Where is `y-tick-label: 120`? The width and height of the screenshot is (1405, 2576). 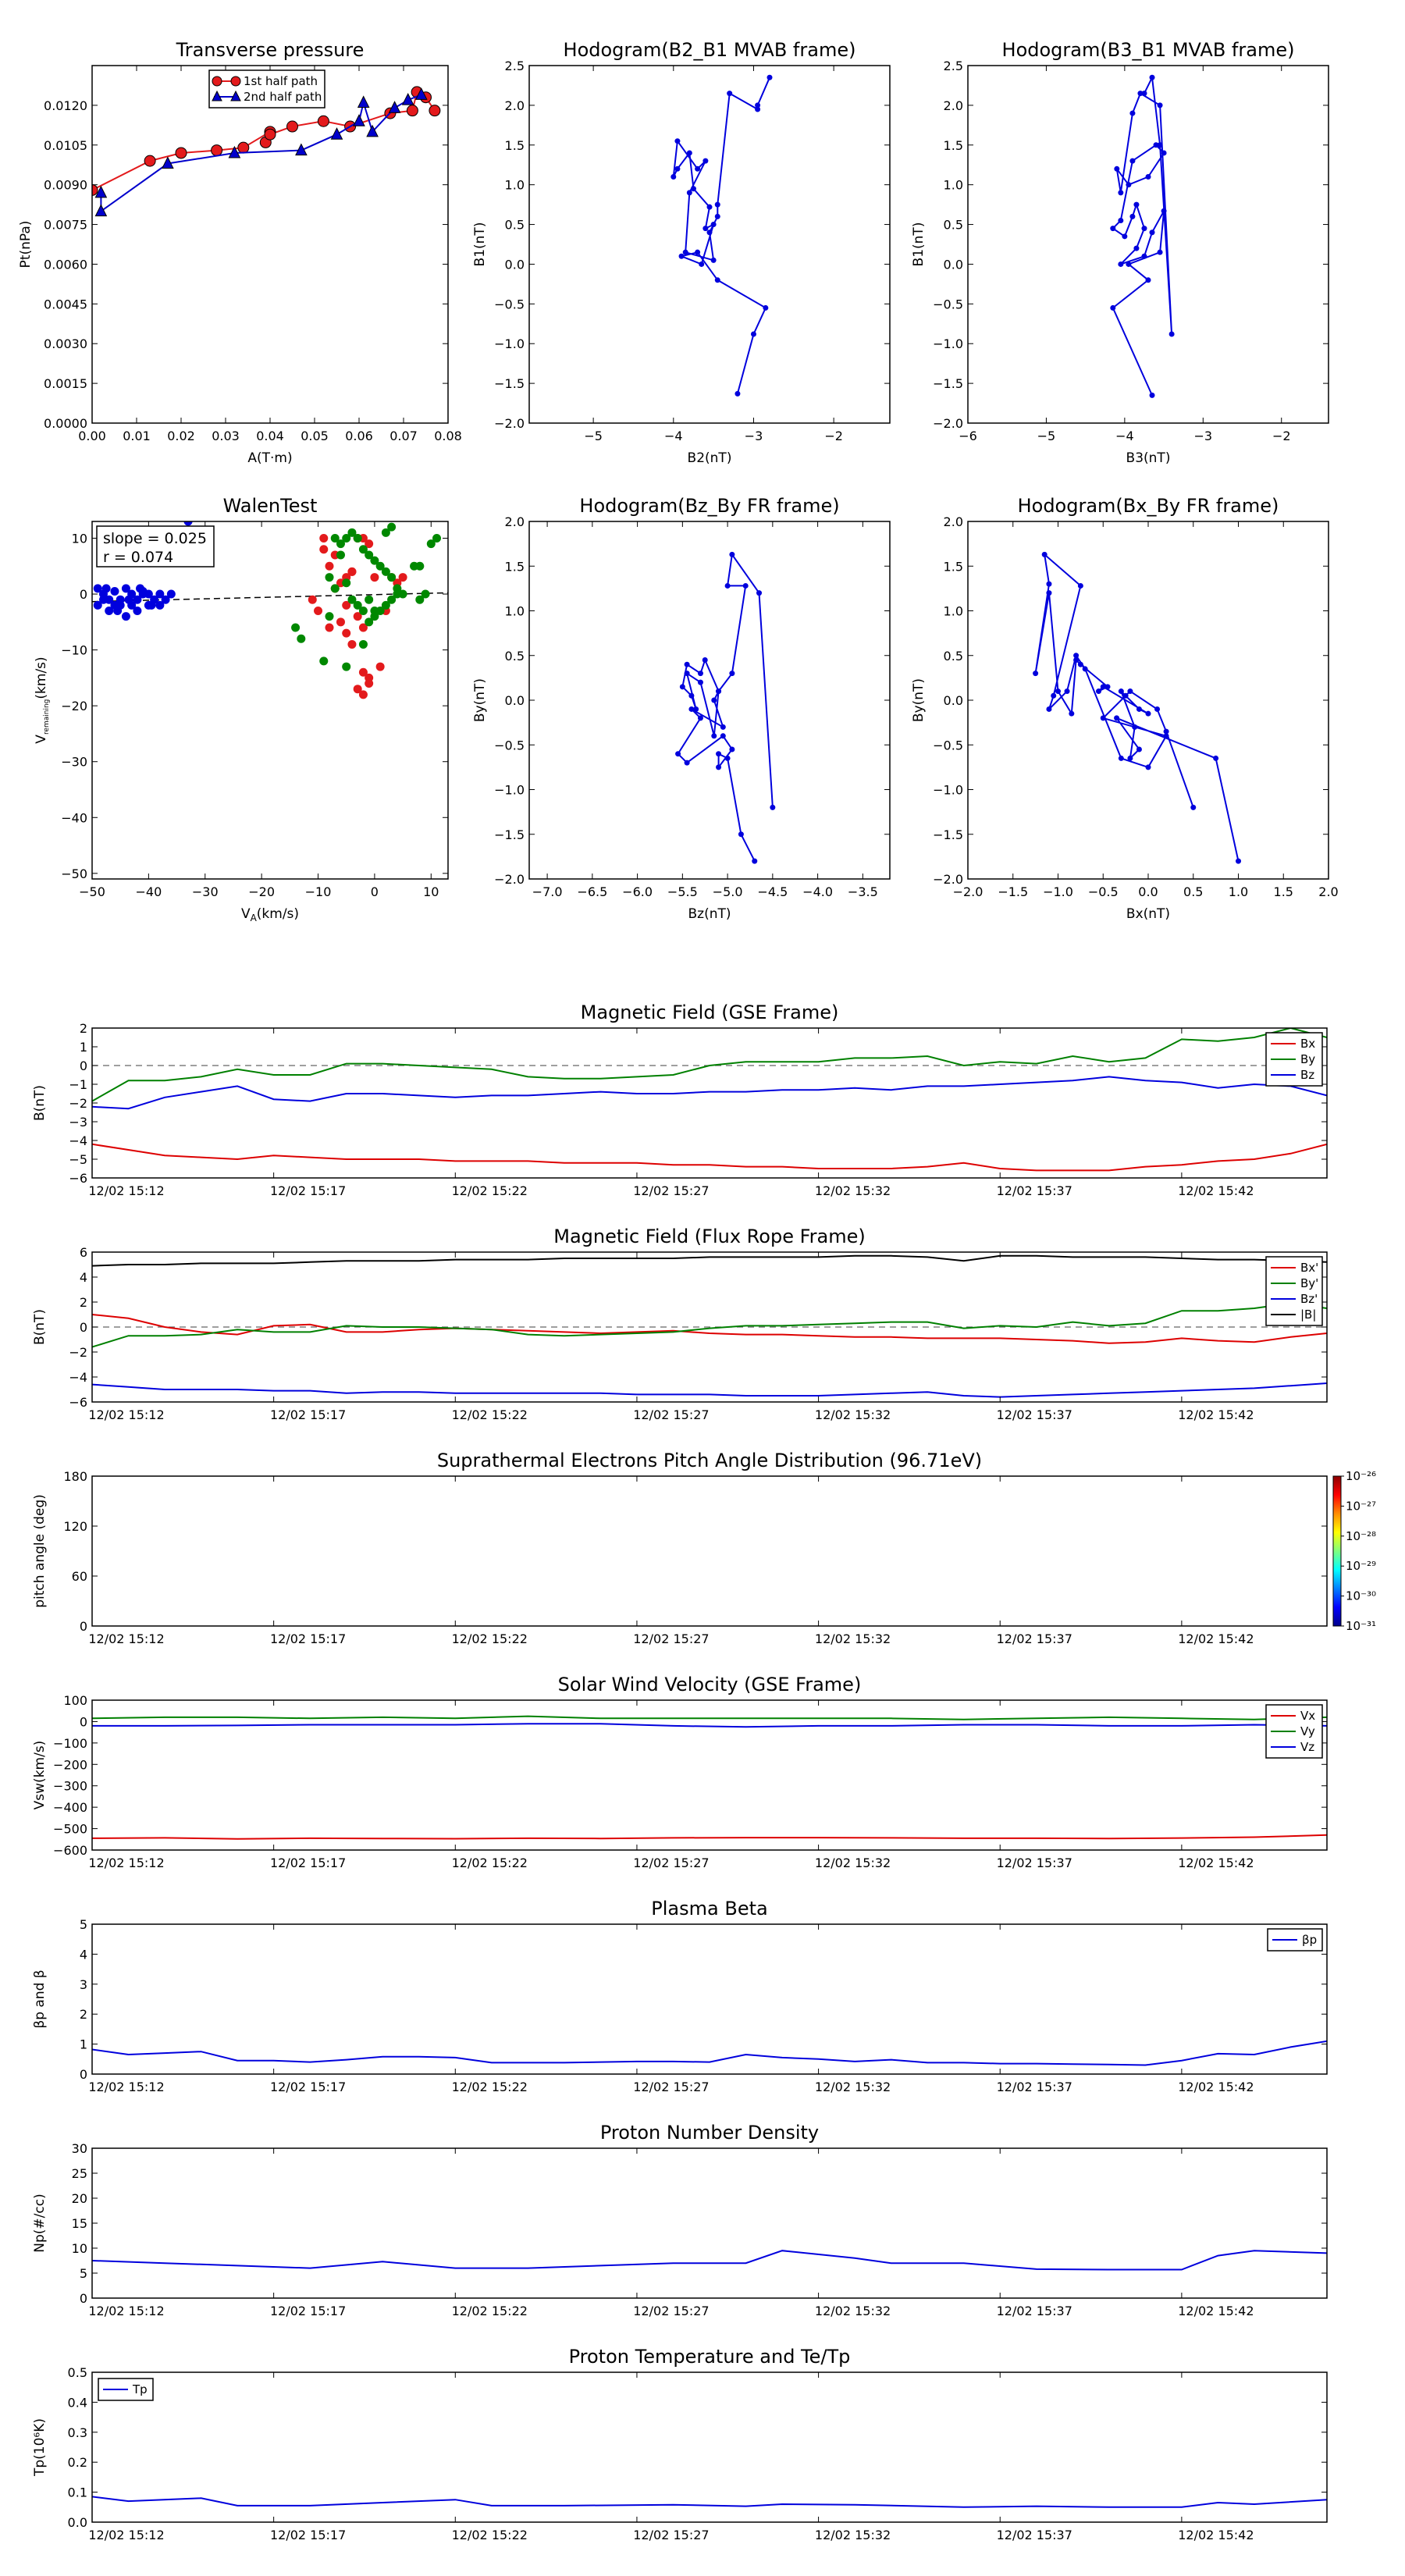
y-tick-label: 120 is located at coordinates (75, 1526).